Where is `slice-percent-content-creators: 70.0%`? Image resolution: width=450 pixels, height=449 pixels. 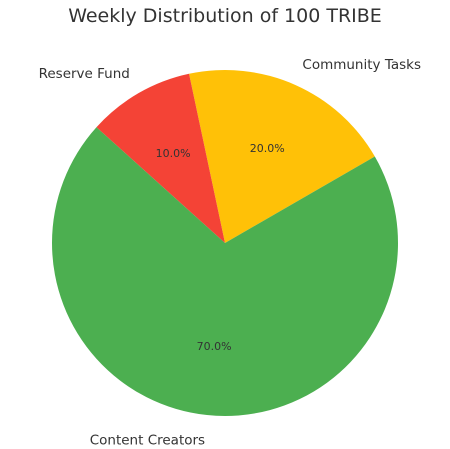 slice-percent-content-creators: 70.0% is located at coordinates (214, 346).